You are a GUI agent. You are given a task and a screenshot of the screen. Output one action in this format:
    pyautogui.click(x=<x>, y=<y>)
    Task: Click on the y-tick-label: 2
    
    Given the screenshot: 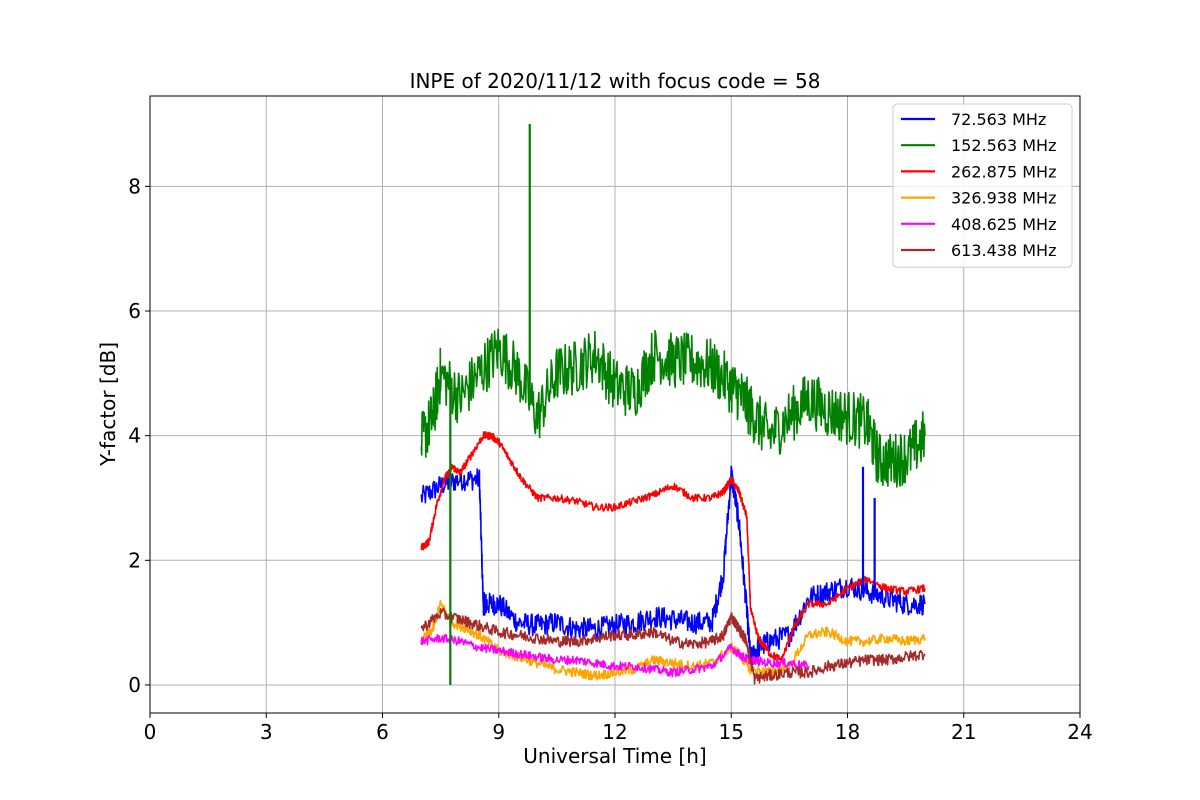 What is the action you would take?
    pyautogui.click(x=134, y=560)
    